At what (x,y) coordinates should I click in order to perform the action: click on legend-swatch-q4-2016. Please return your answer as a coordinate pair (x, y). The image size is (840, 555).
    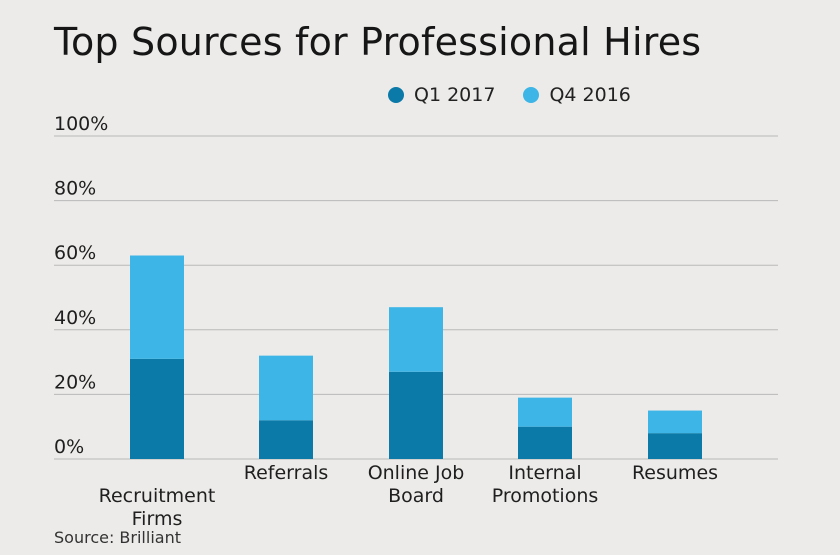
    Looking at the image, I should click on (531, 95).